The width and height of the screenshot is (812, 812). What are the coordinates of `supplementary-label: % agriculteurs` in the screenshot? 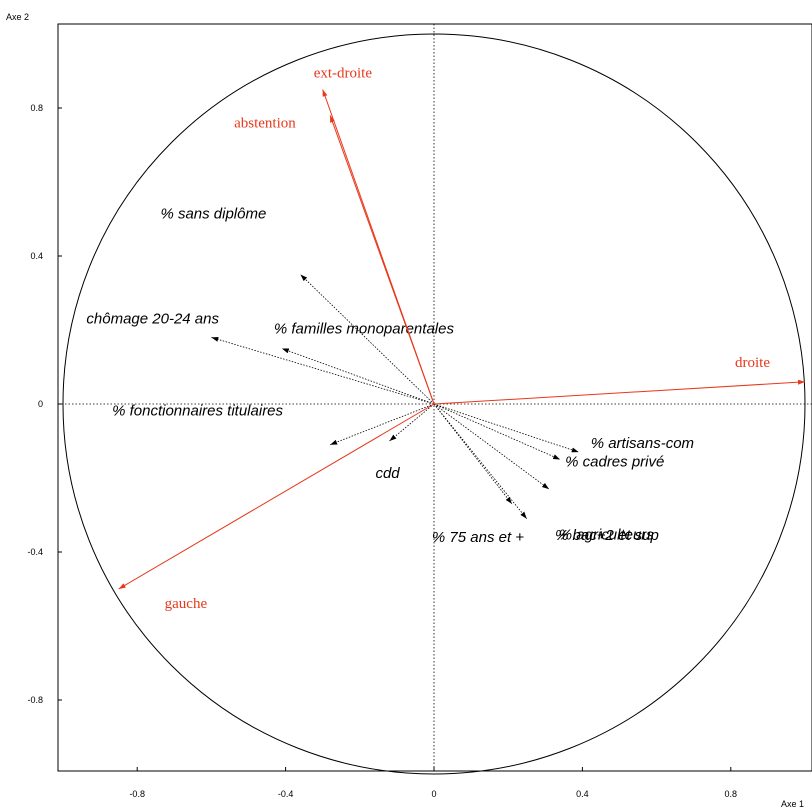 It's located at (607, 535).